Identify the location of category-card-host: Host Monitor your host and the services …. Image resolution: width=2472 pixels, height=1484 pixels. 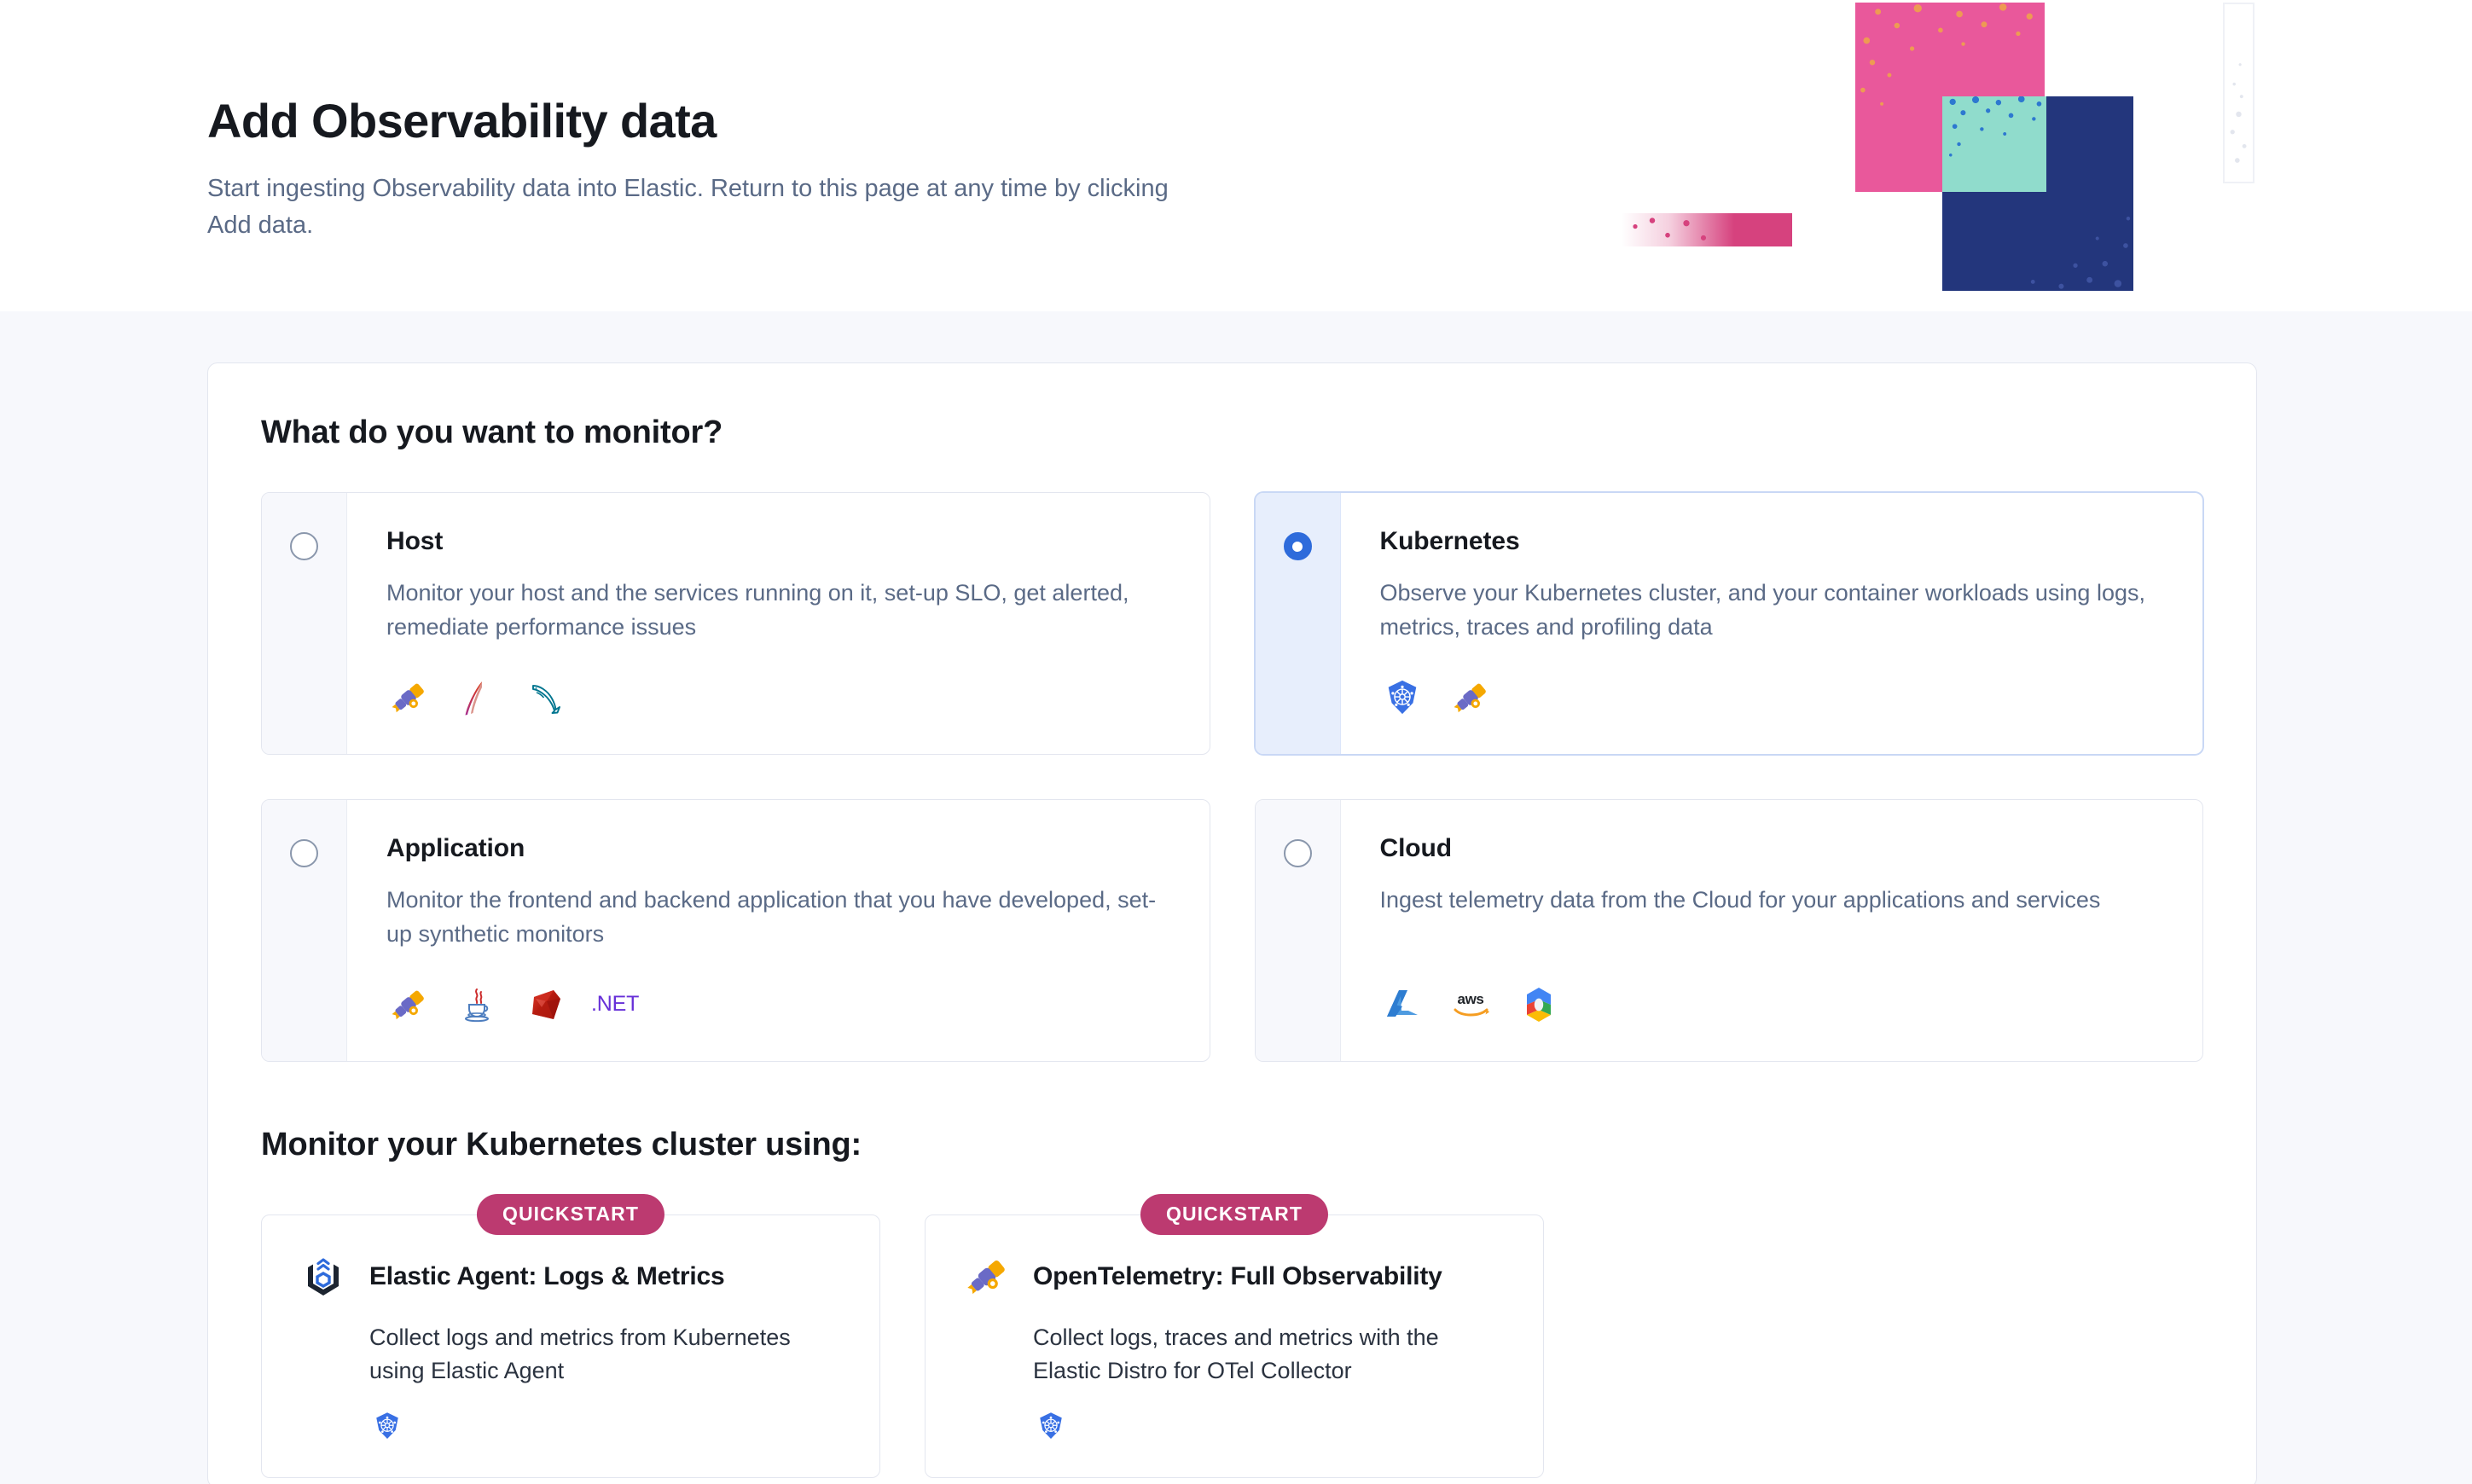
(735, 623).